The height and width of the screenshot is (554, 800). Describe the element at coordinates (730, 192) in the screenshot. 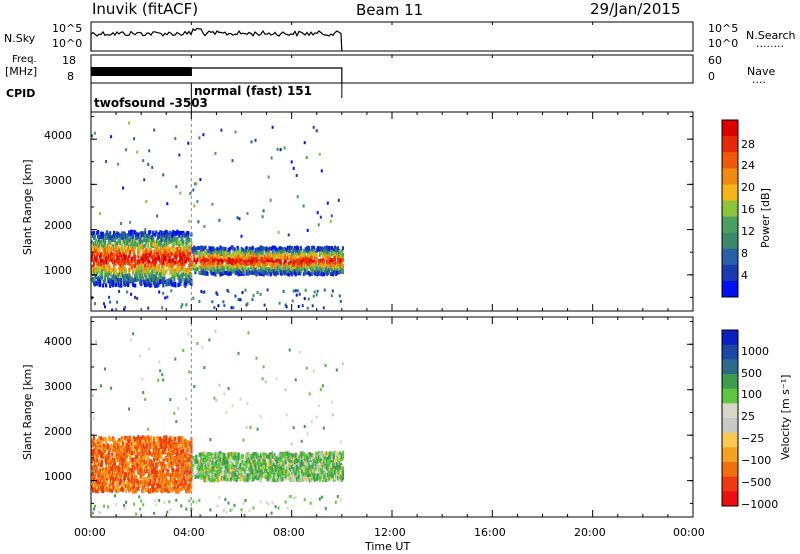

I see `power-colorbar-seg` at that location.